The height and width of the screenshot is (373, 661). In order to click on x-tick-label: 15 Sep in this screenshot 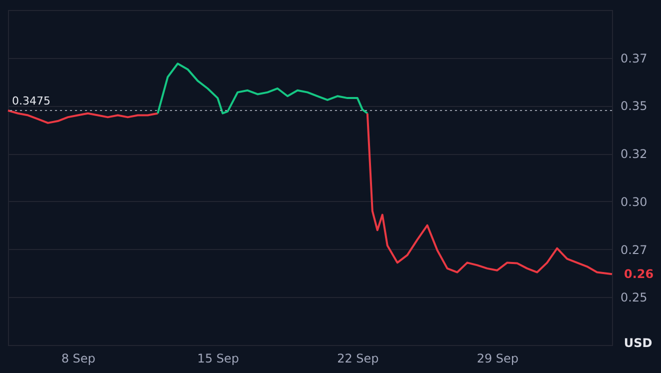, I will do `click(218, 359)`.